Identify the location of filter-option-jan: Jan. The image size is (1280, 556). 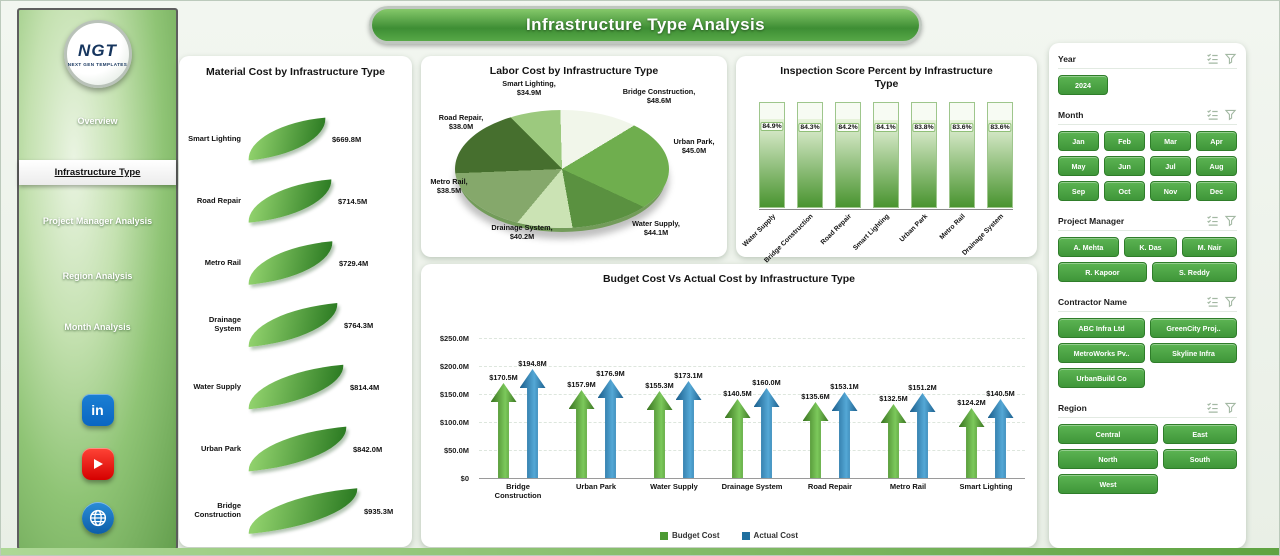
(1078, 141).